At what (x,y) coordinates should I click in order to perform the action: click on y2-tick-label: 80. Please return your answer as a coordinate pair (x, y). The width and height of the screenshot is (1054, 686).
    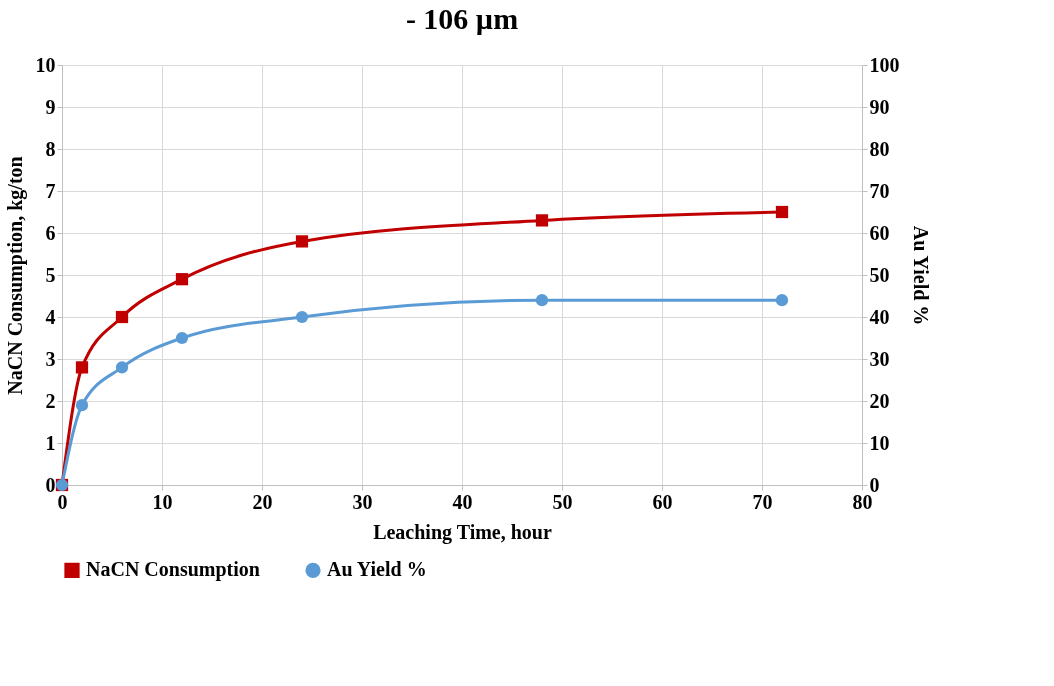
    Looking at the image, I should click on (879, 148).